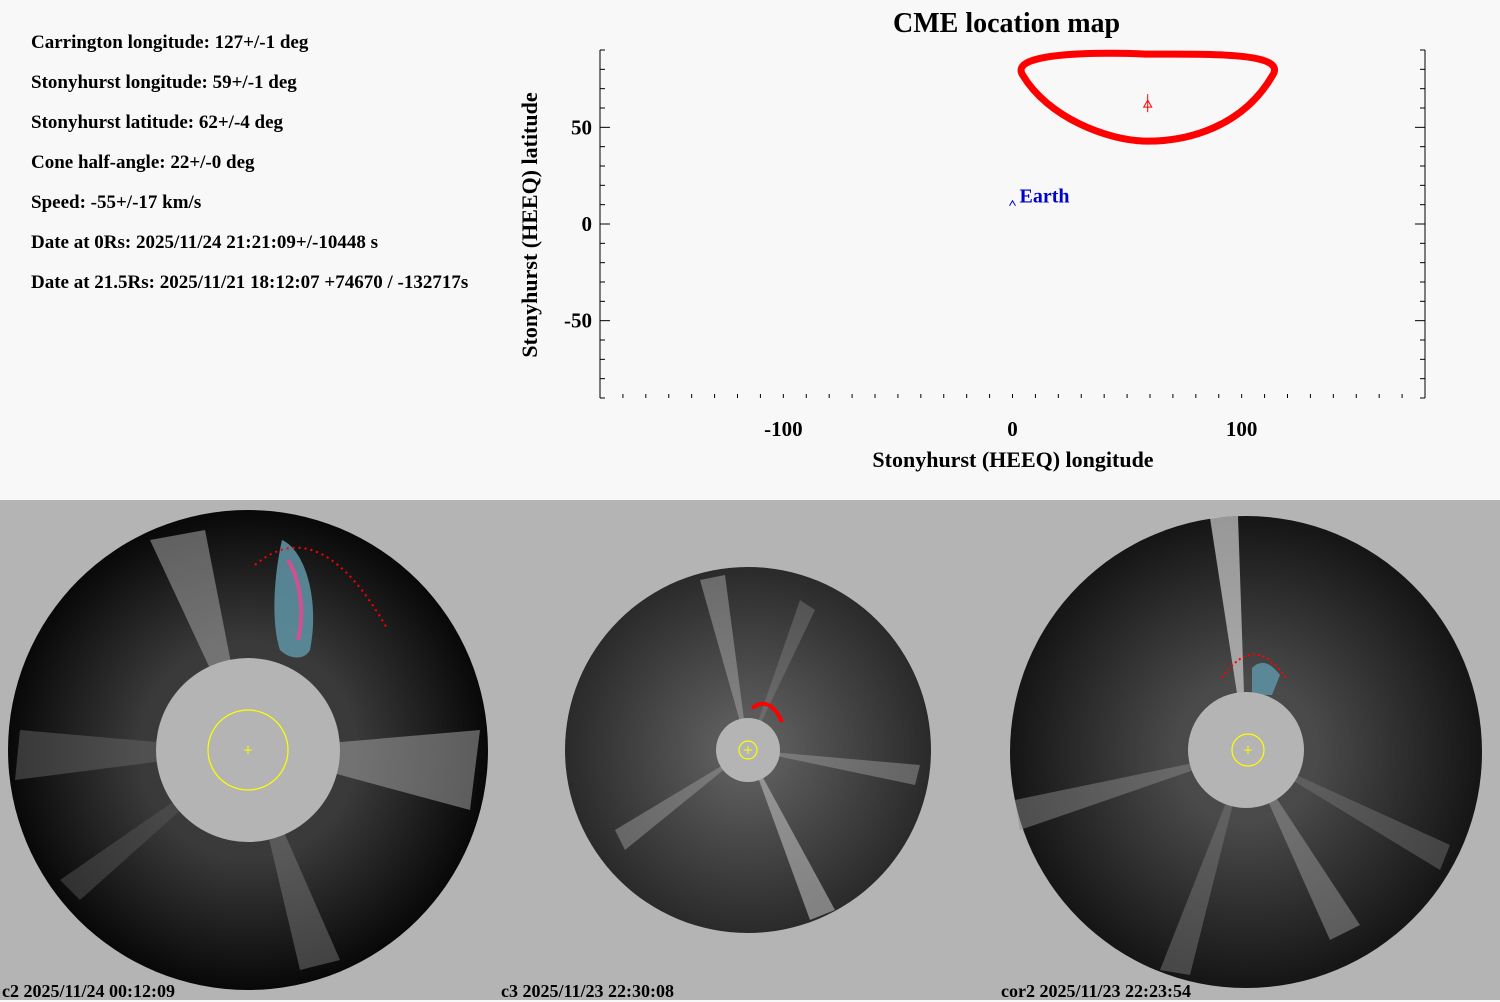  Describe the element at coordinates (1007, 23) in the screenshot. I see `chart-title: CME location map` at that location.